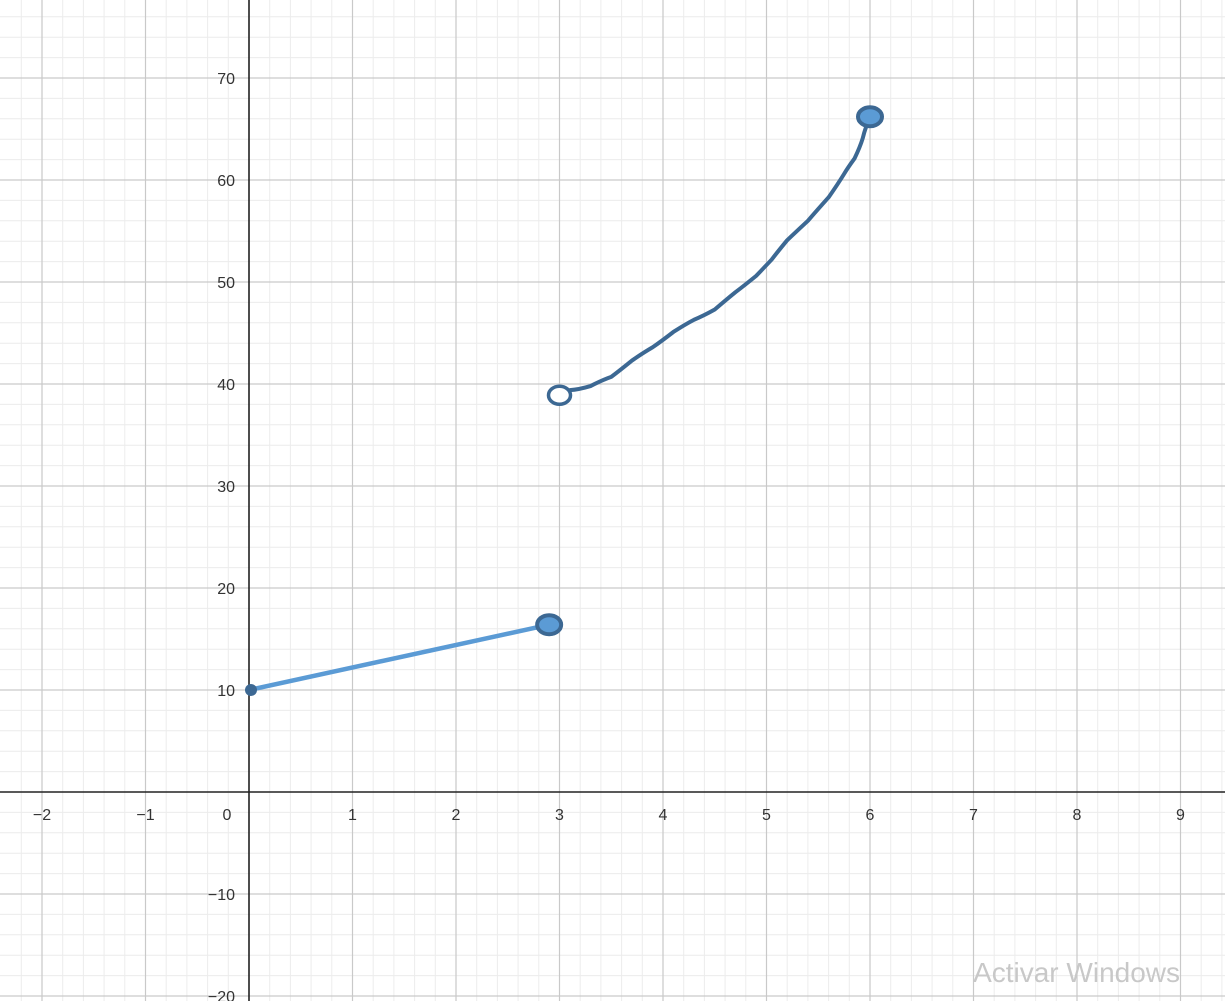 Image resolution: width=1225 pixels, height=1001 pixels. Describe the element at coordinates (221, 895) in the screenshot. I see `y-tick-label: −10` at that location.